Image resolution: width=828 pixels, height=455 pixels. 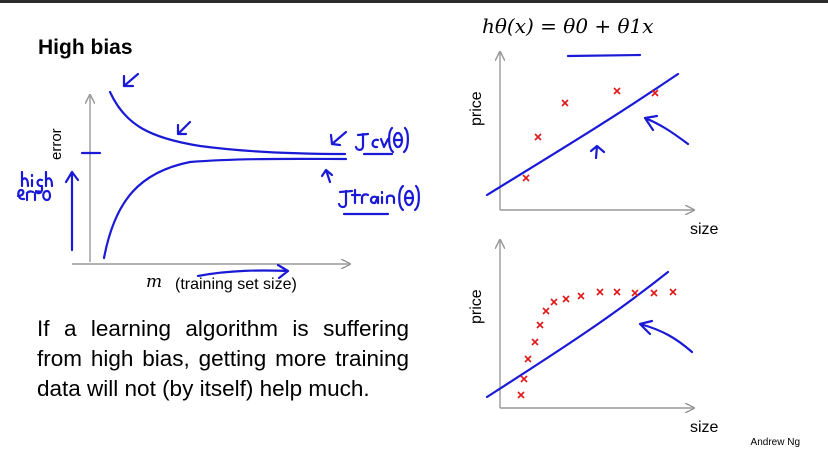 I want to click on train-arrow, so click(x=327, y=176).